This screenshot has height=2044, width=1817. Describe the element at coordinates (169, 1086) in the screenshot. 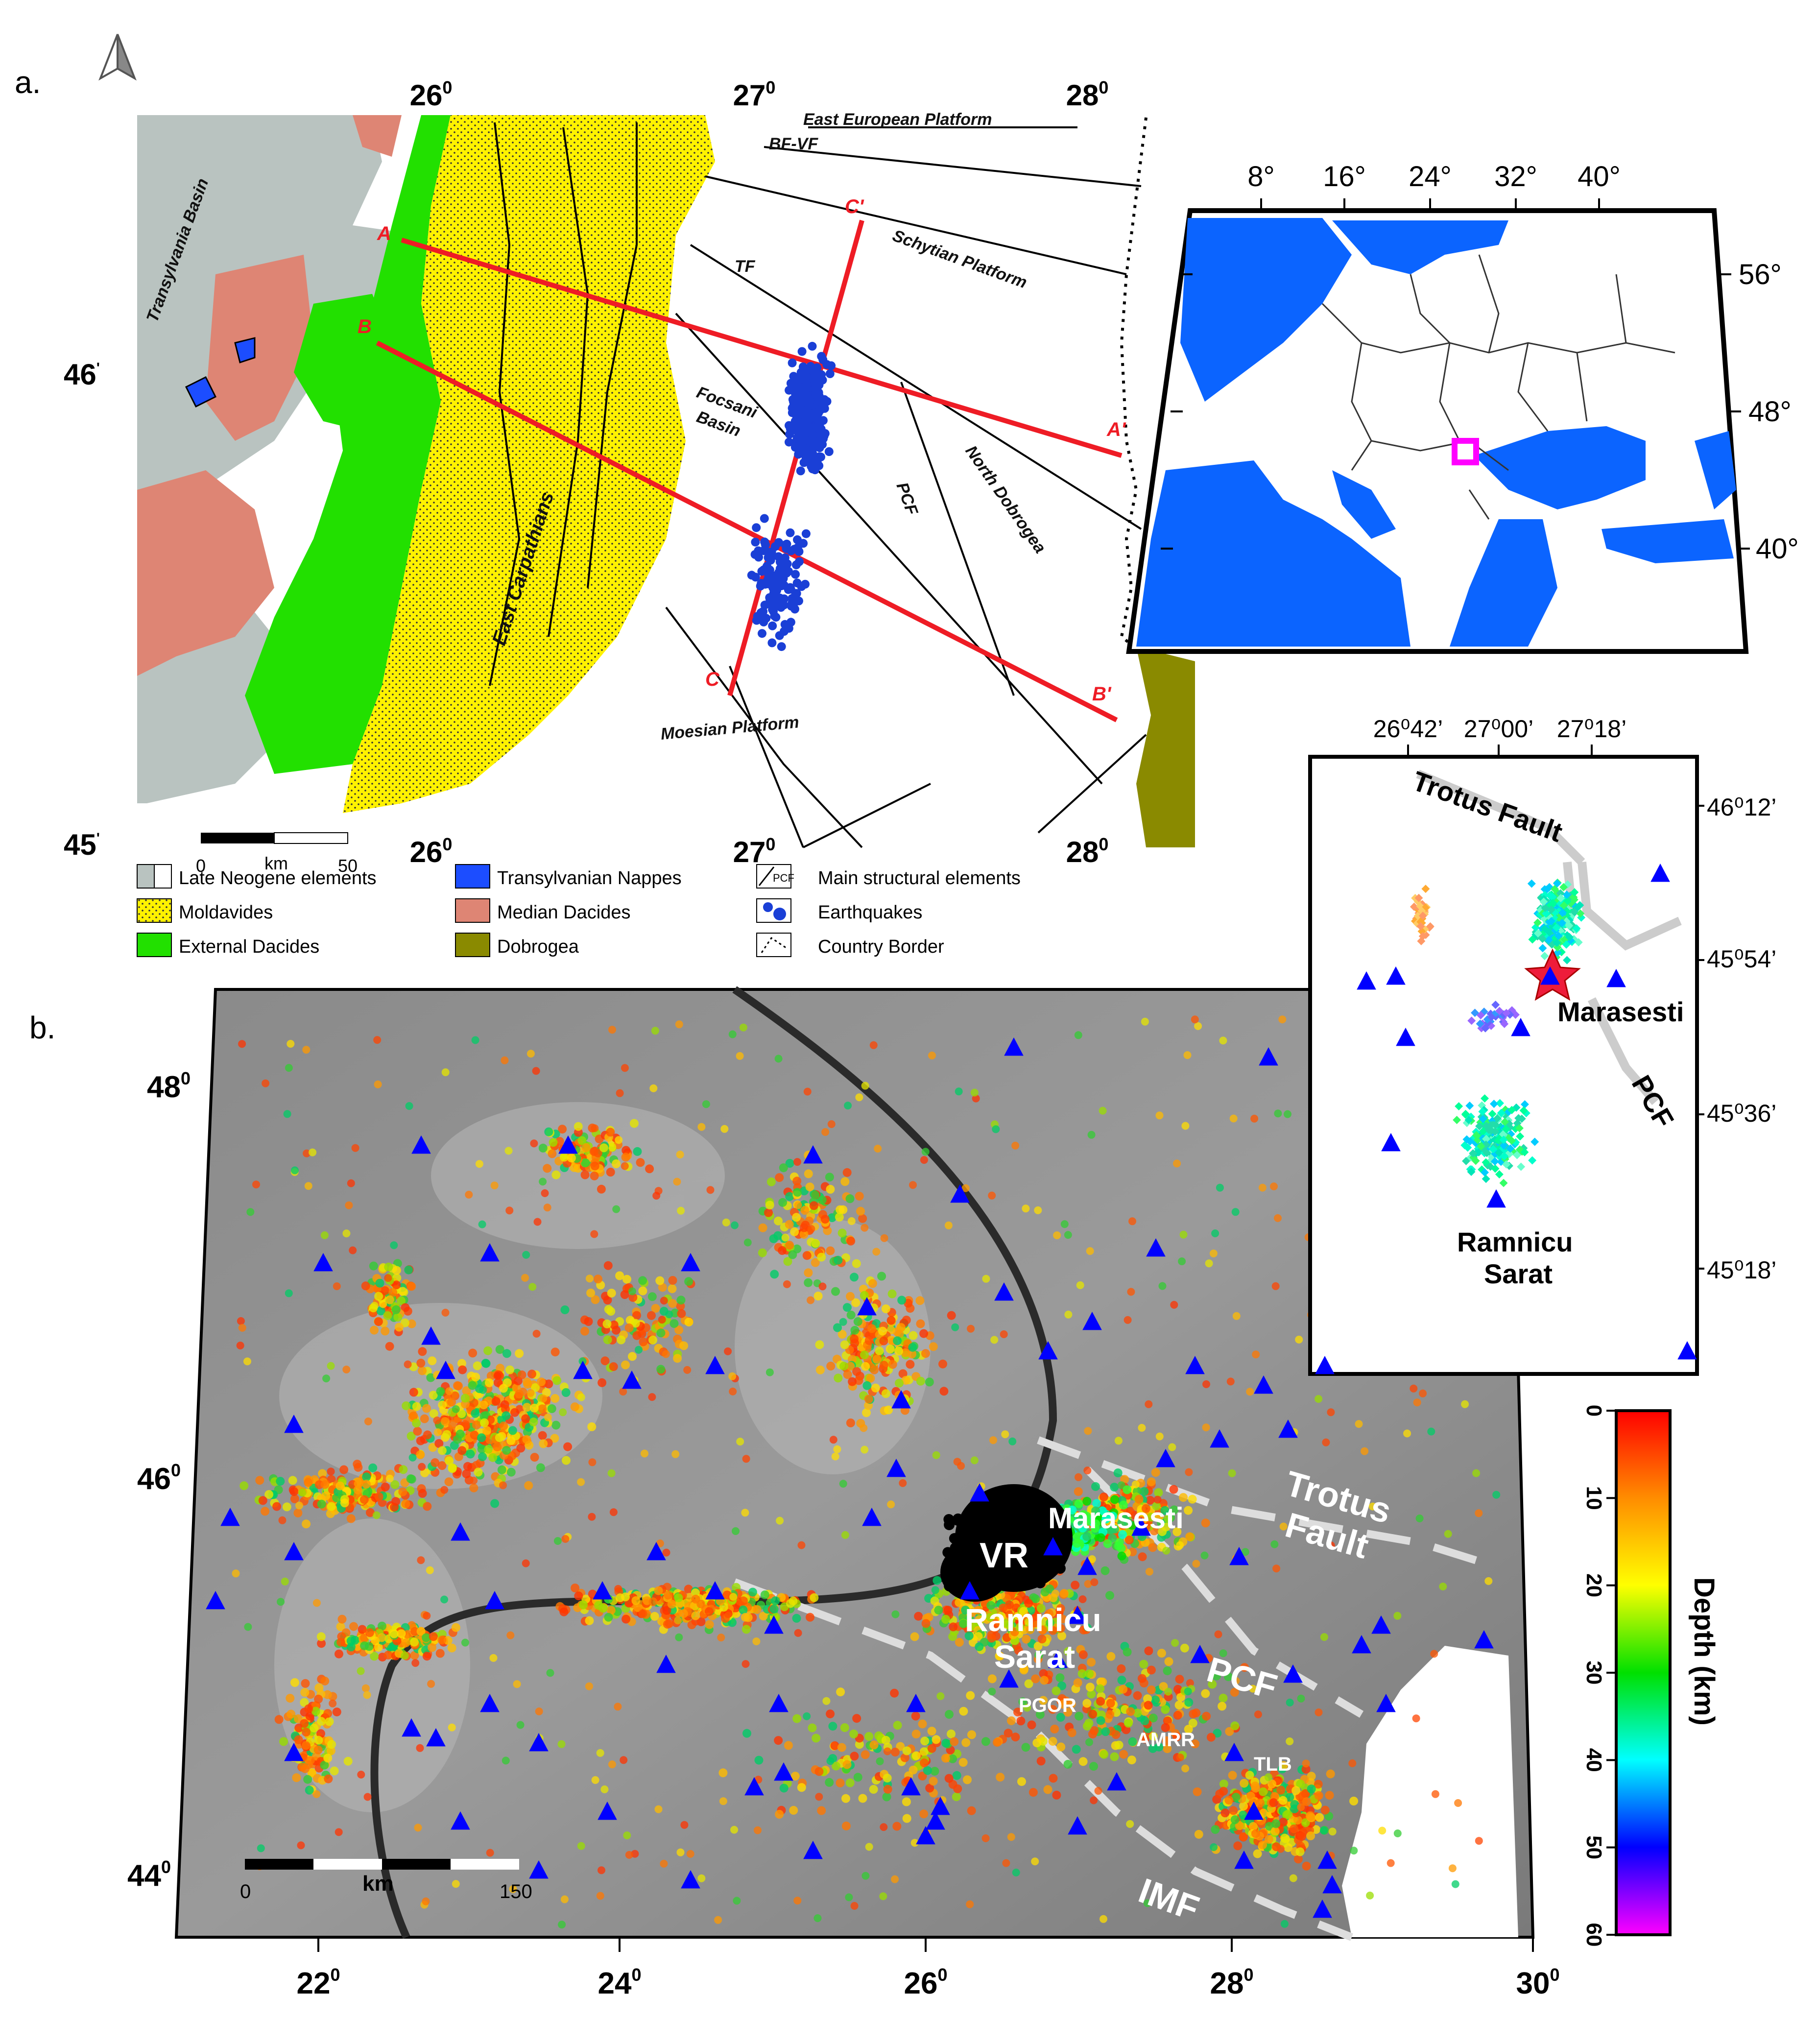

I see `b-lat-48: 480` at that location.